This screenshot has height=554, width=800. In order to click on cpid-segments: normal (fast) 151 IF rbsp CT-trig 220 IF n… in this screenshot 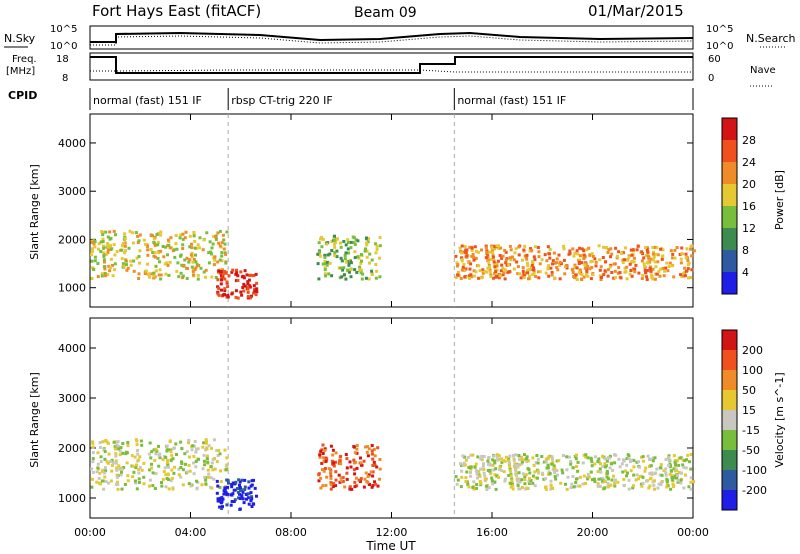, I will do `click(329, 99)`.